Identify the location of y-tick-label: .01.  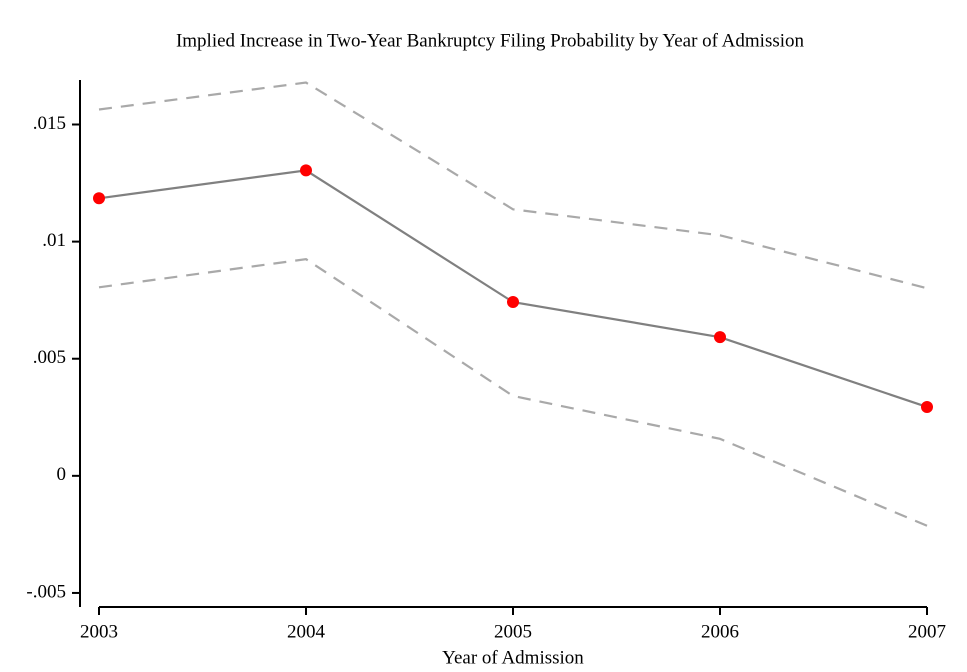
(54, 240).